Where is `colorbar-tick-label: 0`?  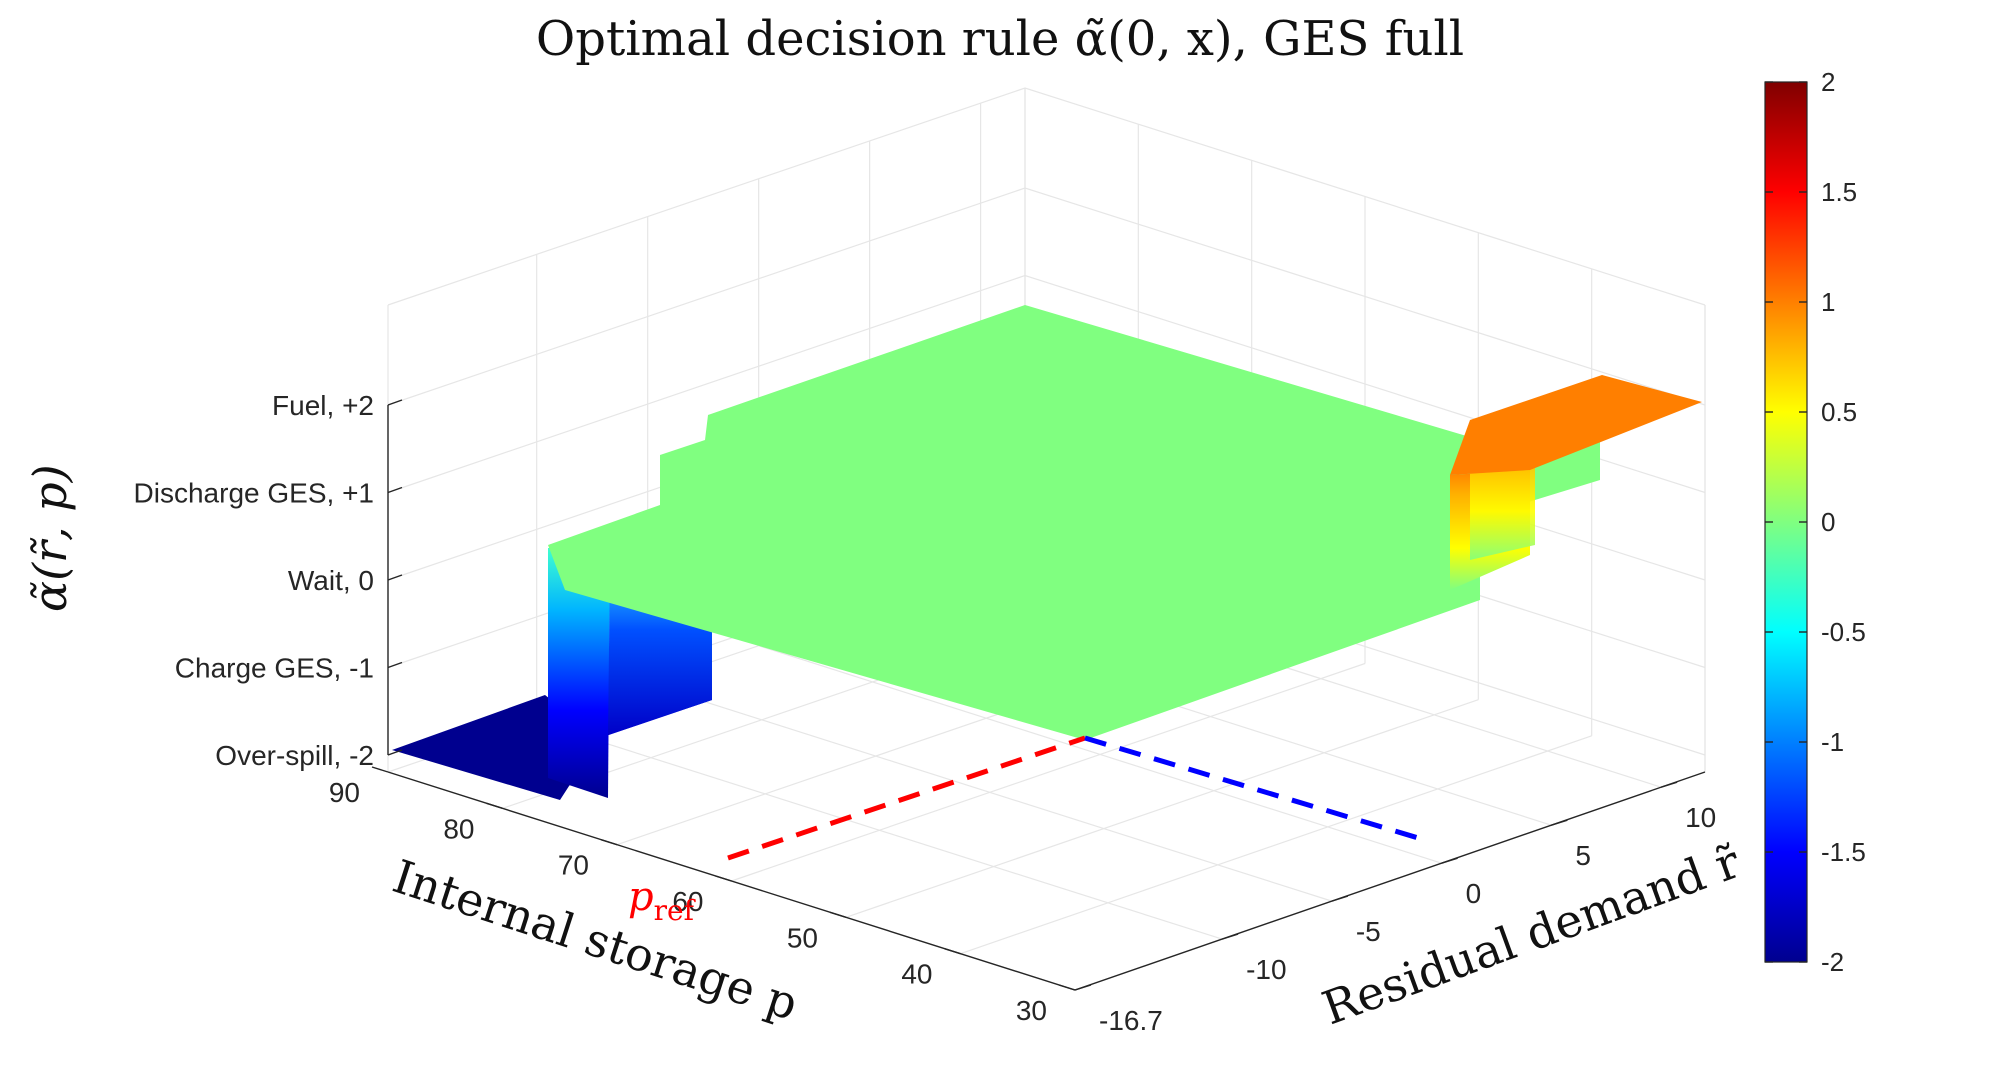
colorbar-tick-label: 0 is located at coordinates (1828, 522).